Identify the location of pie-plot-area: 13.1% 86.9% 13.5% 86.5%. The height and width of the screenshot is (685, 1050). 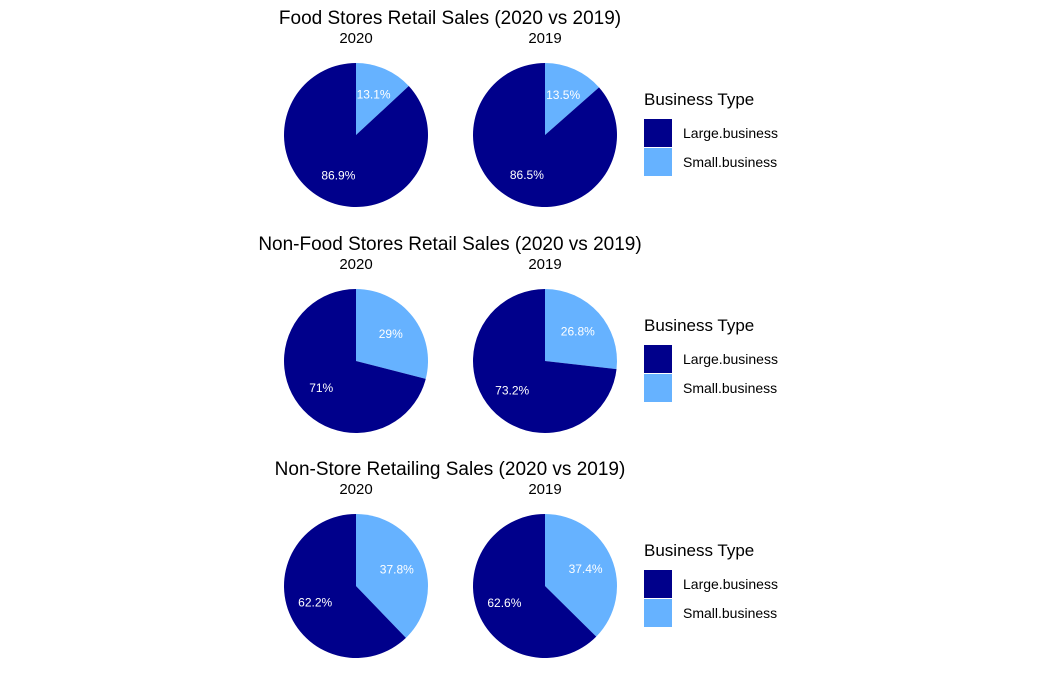
(450, 135).